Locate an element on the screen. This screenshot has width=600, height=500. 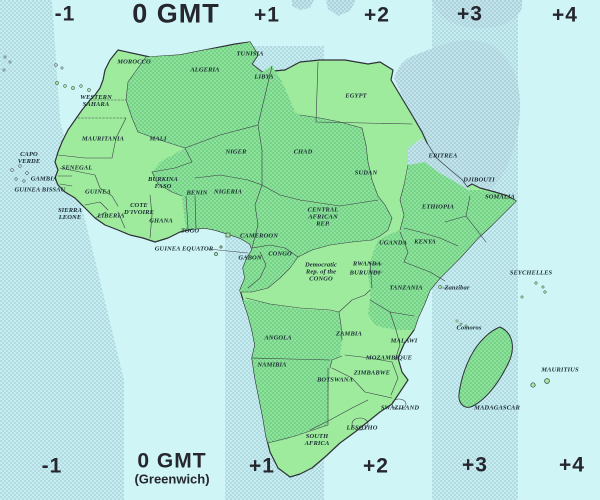
madagascar-island is located at coordinates (485, 367).